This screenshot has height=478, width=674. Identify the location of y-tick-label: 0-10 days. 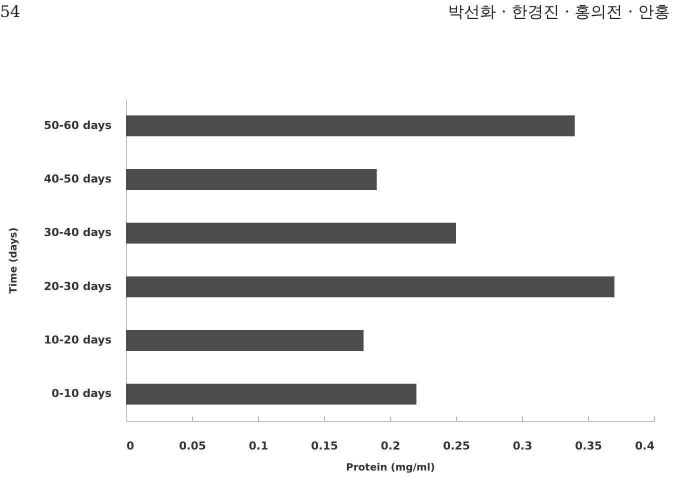
(81, 393).